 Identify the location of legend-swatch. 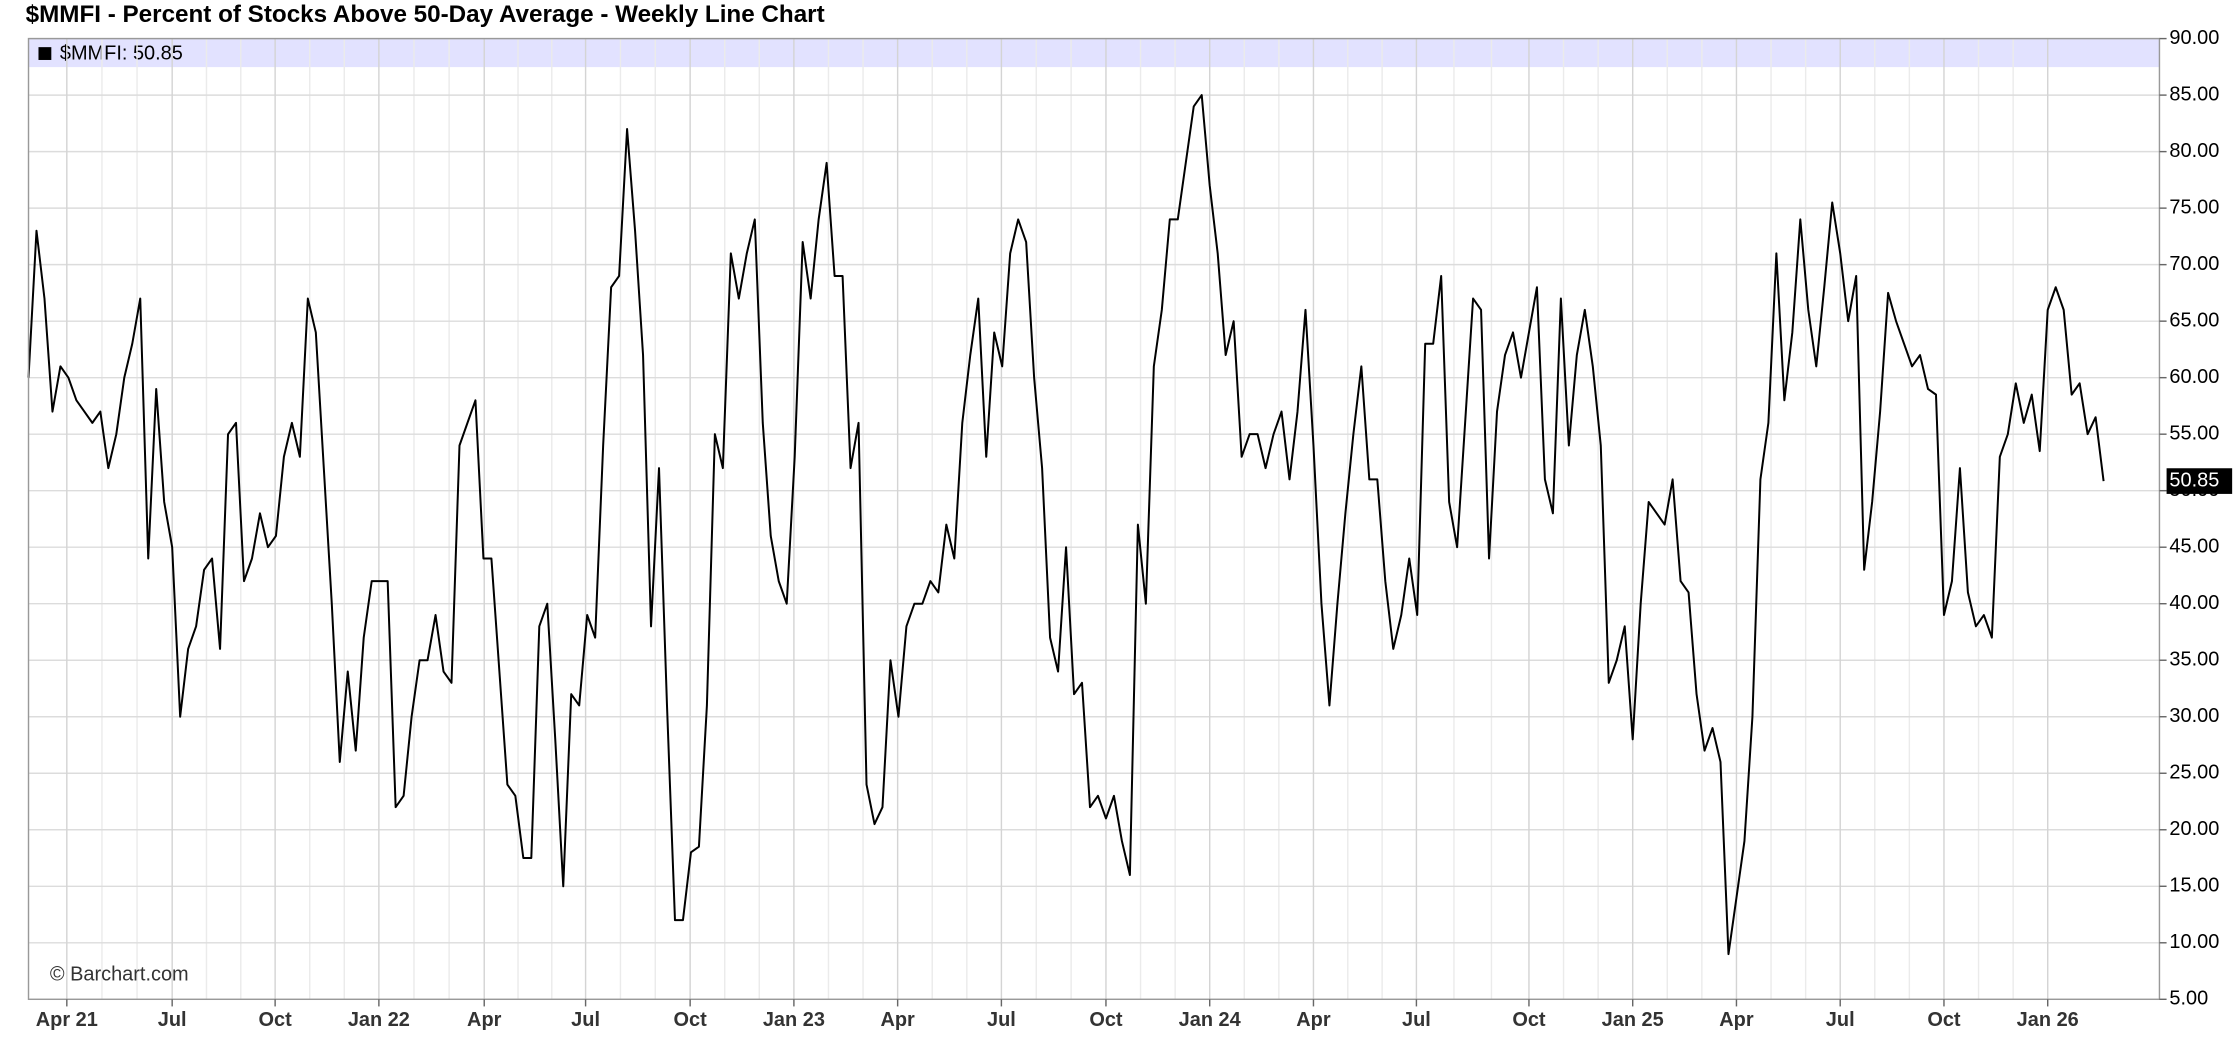
(45, 53).